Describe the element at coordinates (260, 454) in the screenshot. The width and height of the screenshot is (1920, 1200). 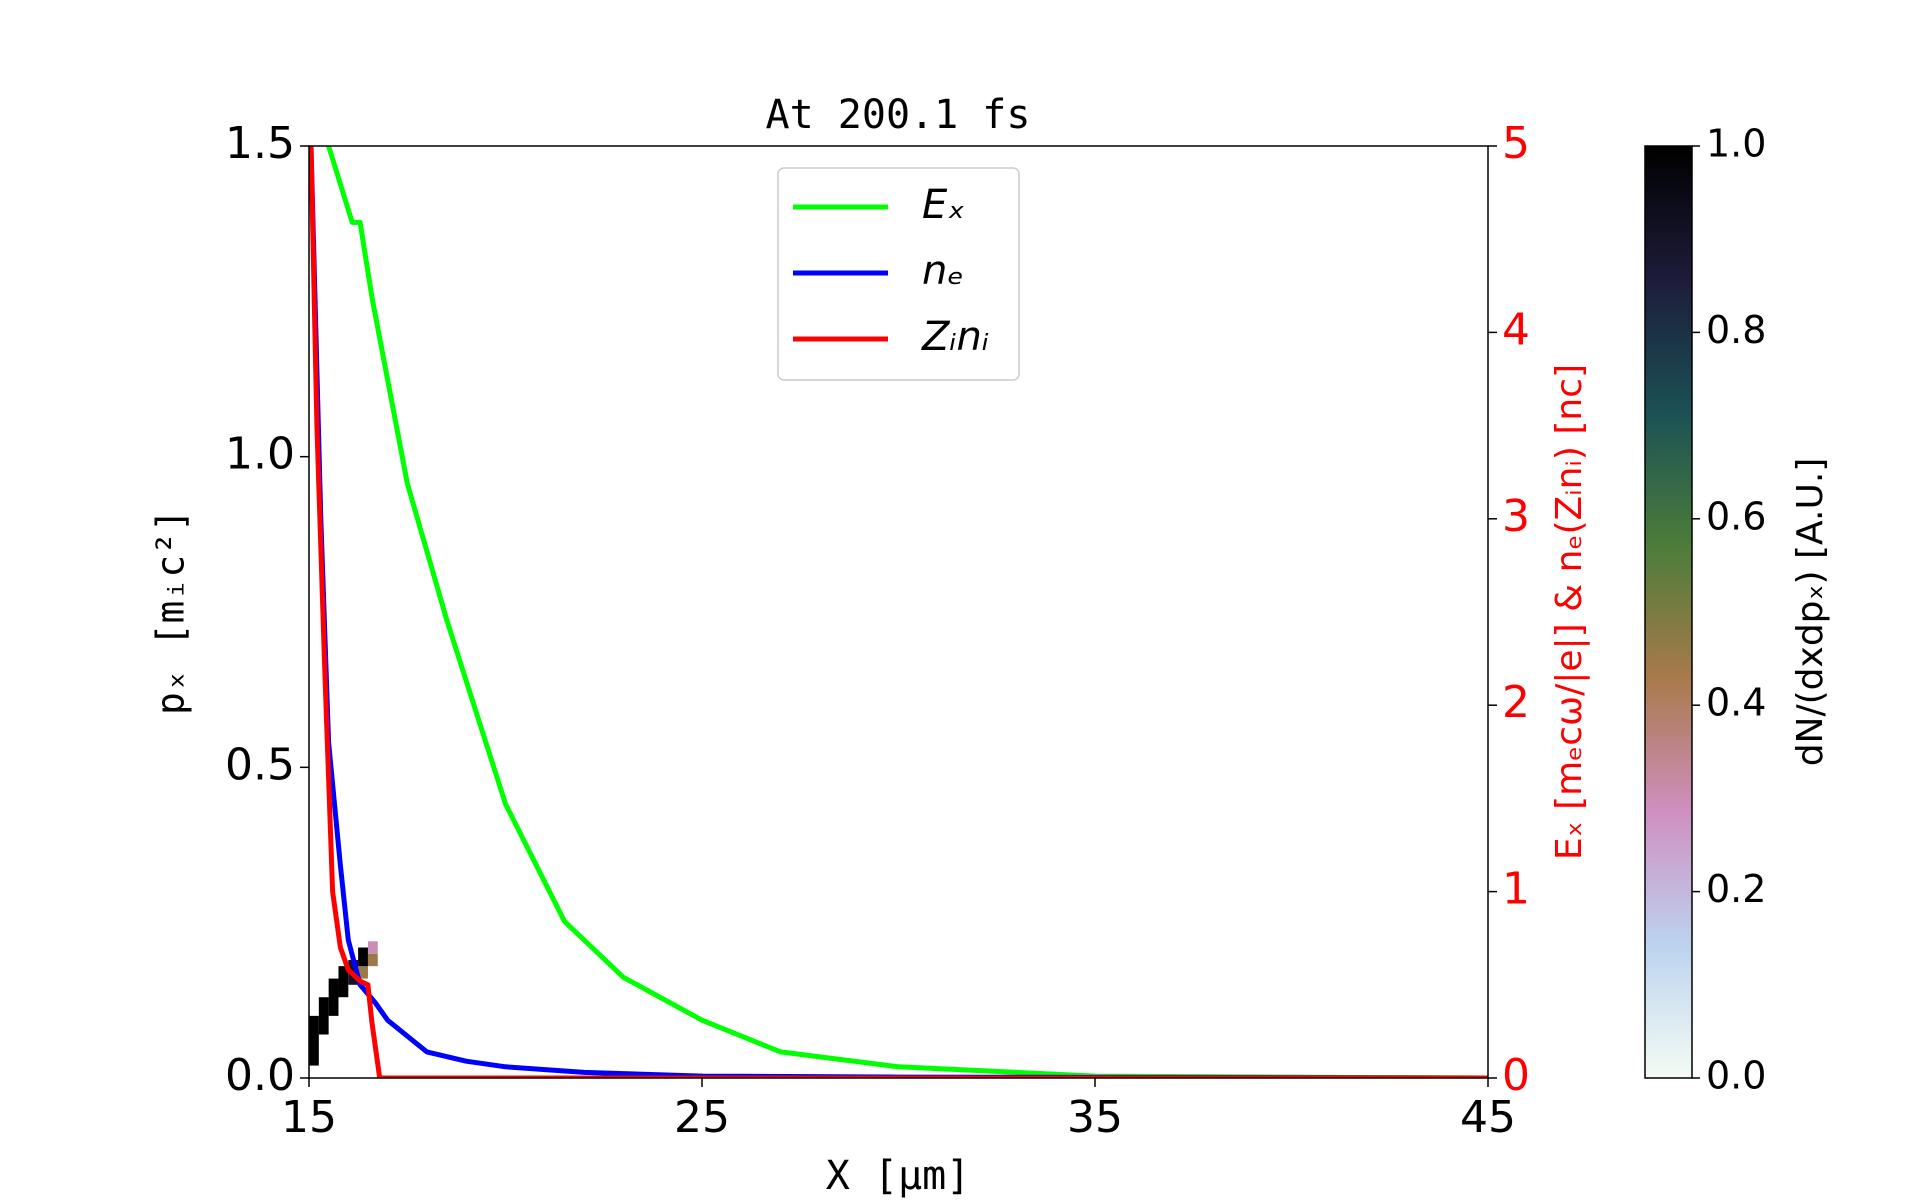
I see `y-tick-label: 1.0` at that location.